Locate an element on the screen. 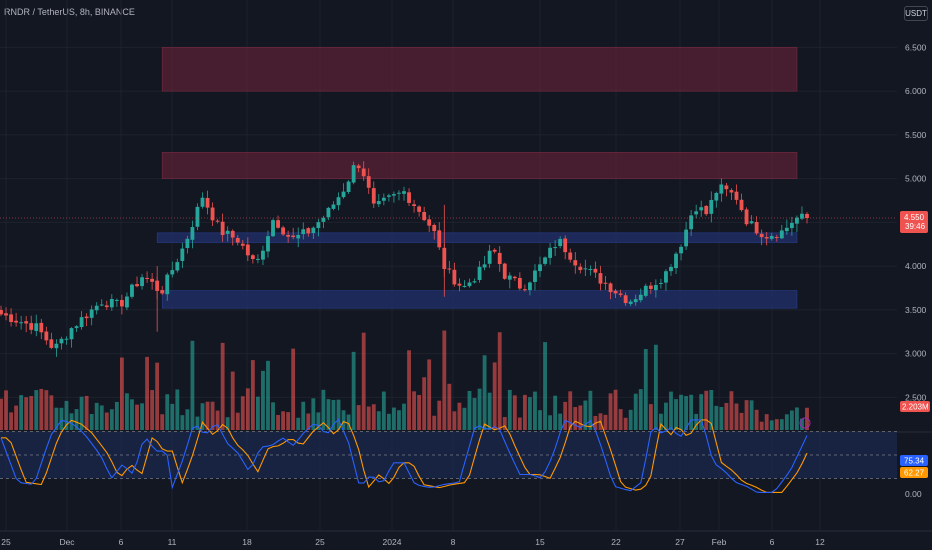 This screenshot has width=932, height=550. alert-icon is located at coordinates (805, 423).